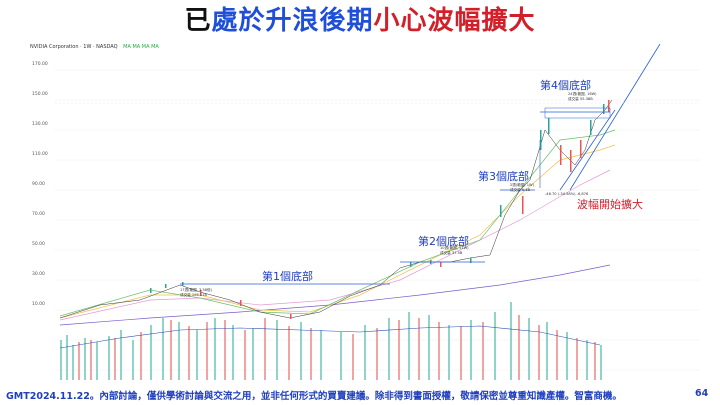 The width and height of the screenshot is (720, 405). Describe the element at coordinates (610, 204) in the screenshot. I see `annotation-volatility: 波幅開始擴大` at that location.